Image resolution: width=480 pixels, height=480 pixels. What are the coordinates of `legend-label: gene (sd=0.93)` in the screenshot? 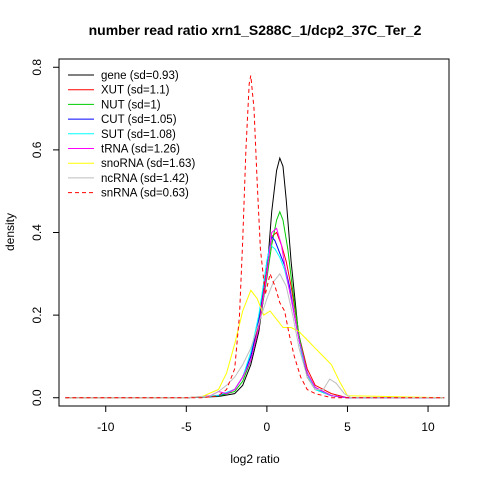 It's located at (140, 76).